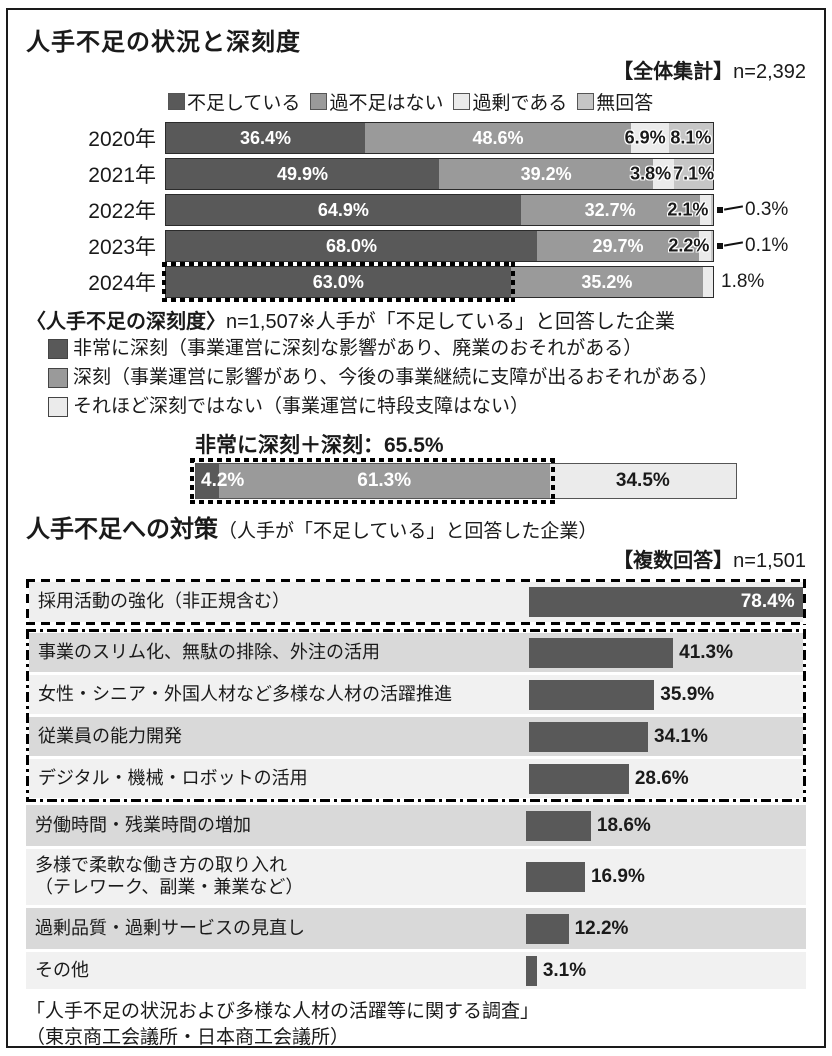  What do you see at coordinates (416, 736) in the screenshot?
I see `chart-row: 従業員の能力開発 34.1%` at bounding box center [416, 736].